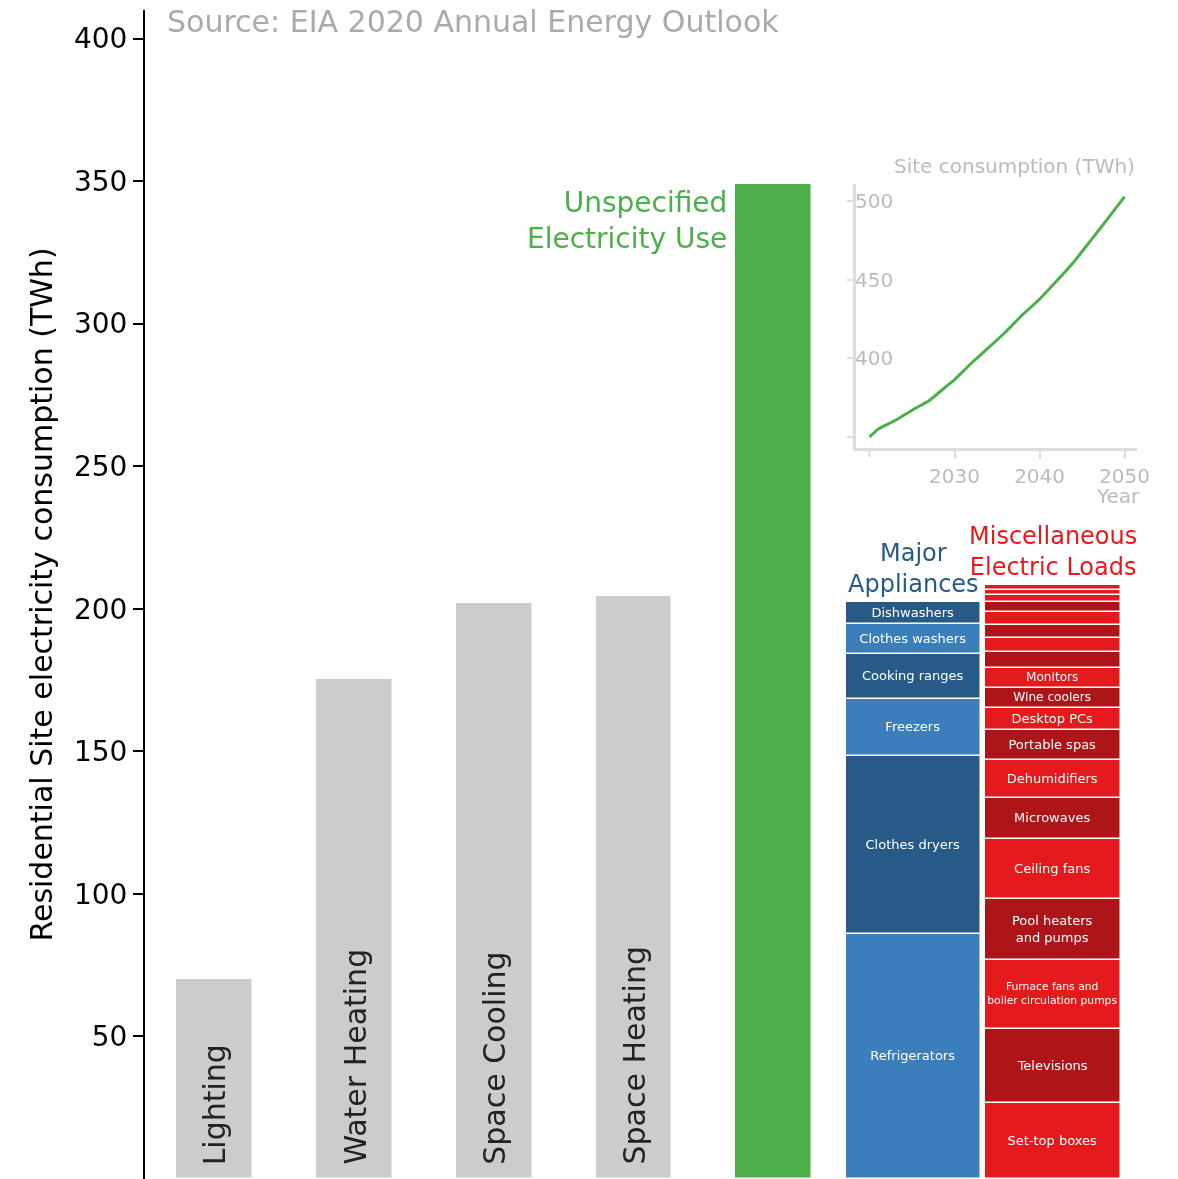  What do you see at coordinates (1052, 677) in the screenshot?
I see `series-label: Monitors` at bounding box center [1052, 677].